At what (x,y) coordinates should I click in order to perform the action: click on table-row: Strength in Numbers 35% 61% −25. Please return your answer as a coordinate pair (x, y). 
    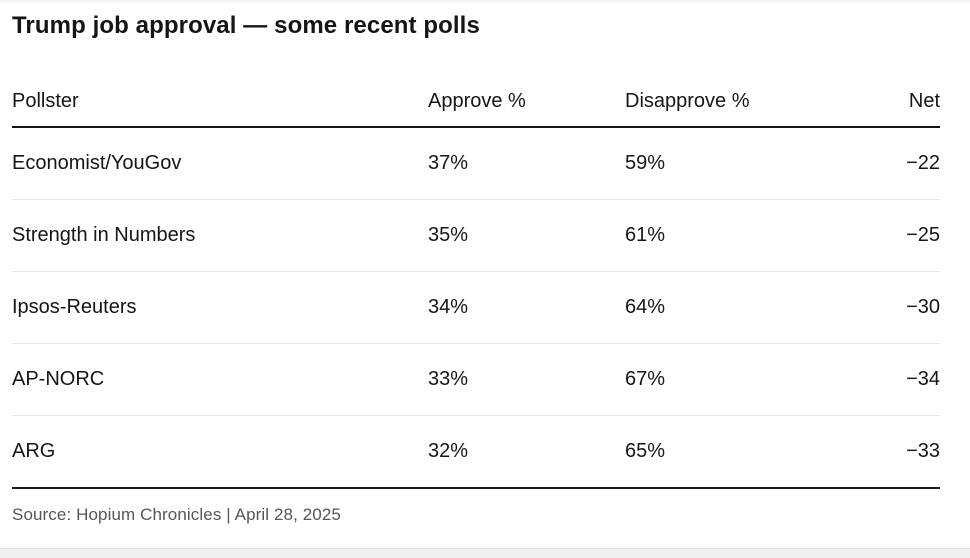
    Looking at the image, I should click on (476, 235).